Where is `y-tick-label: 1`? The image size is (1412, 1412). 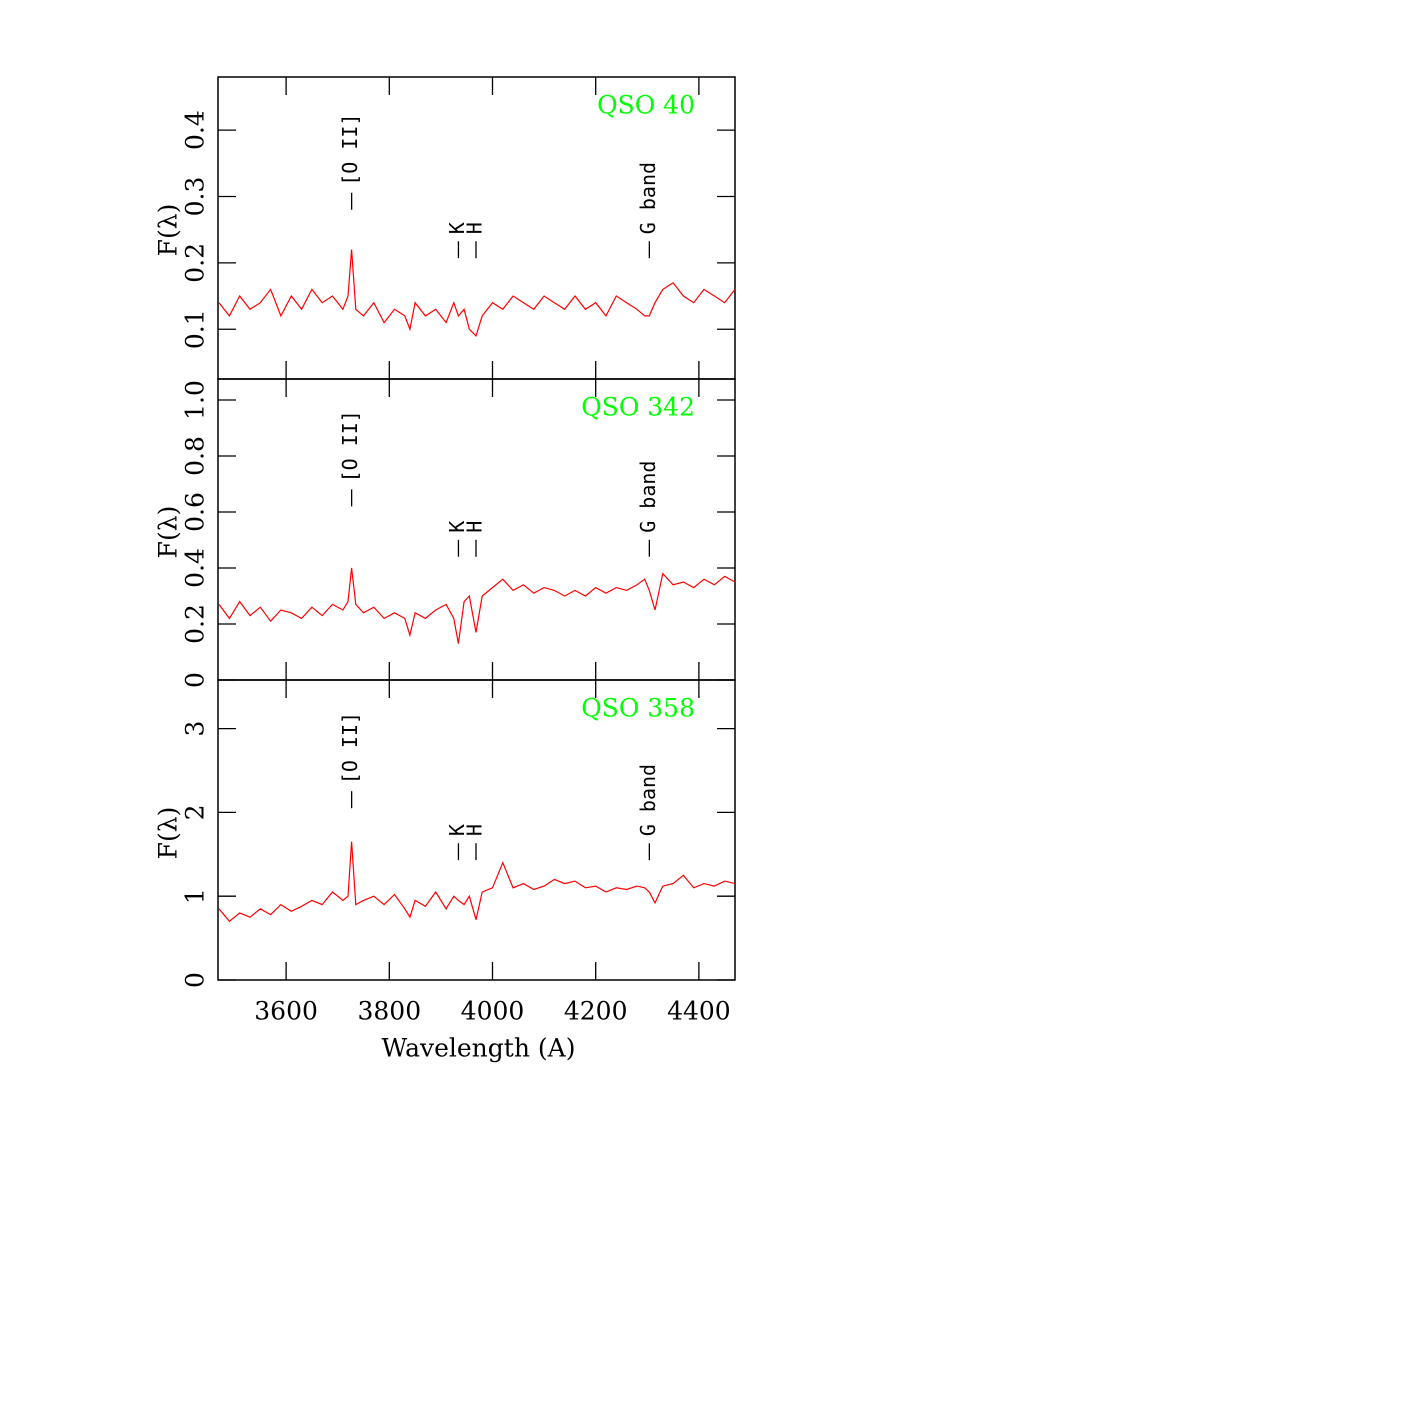 y-tick-label: 1 is located at coordinates (195, 896).